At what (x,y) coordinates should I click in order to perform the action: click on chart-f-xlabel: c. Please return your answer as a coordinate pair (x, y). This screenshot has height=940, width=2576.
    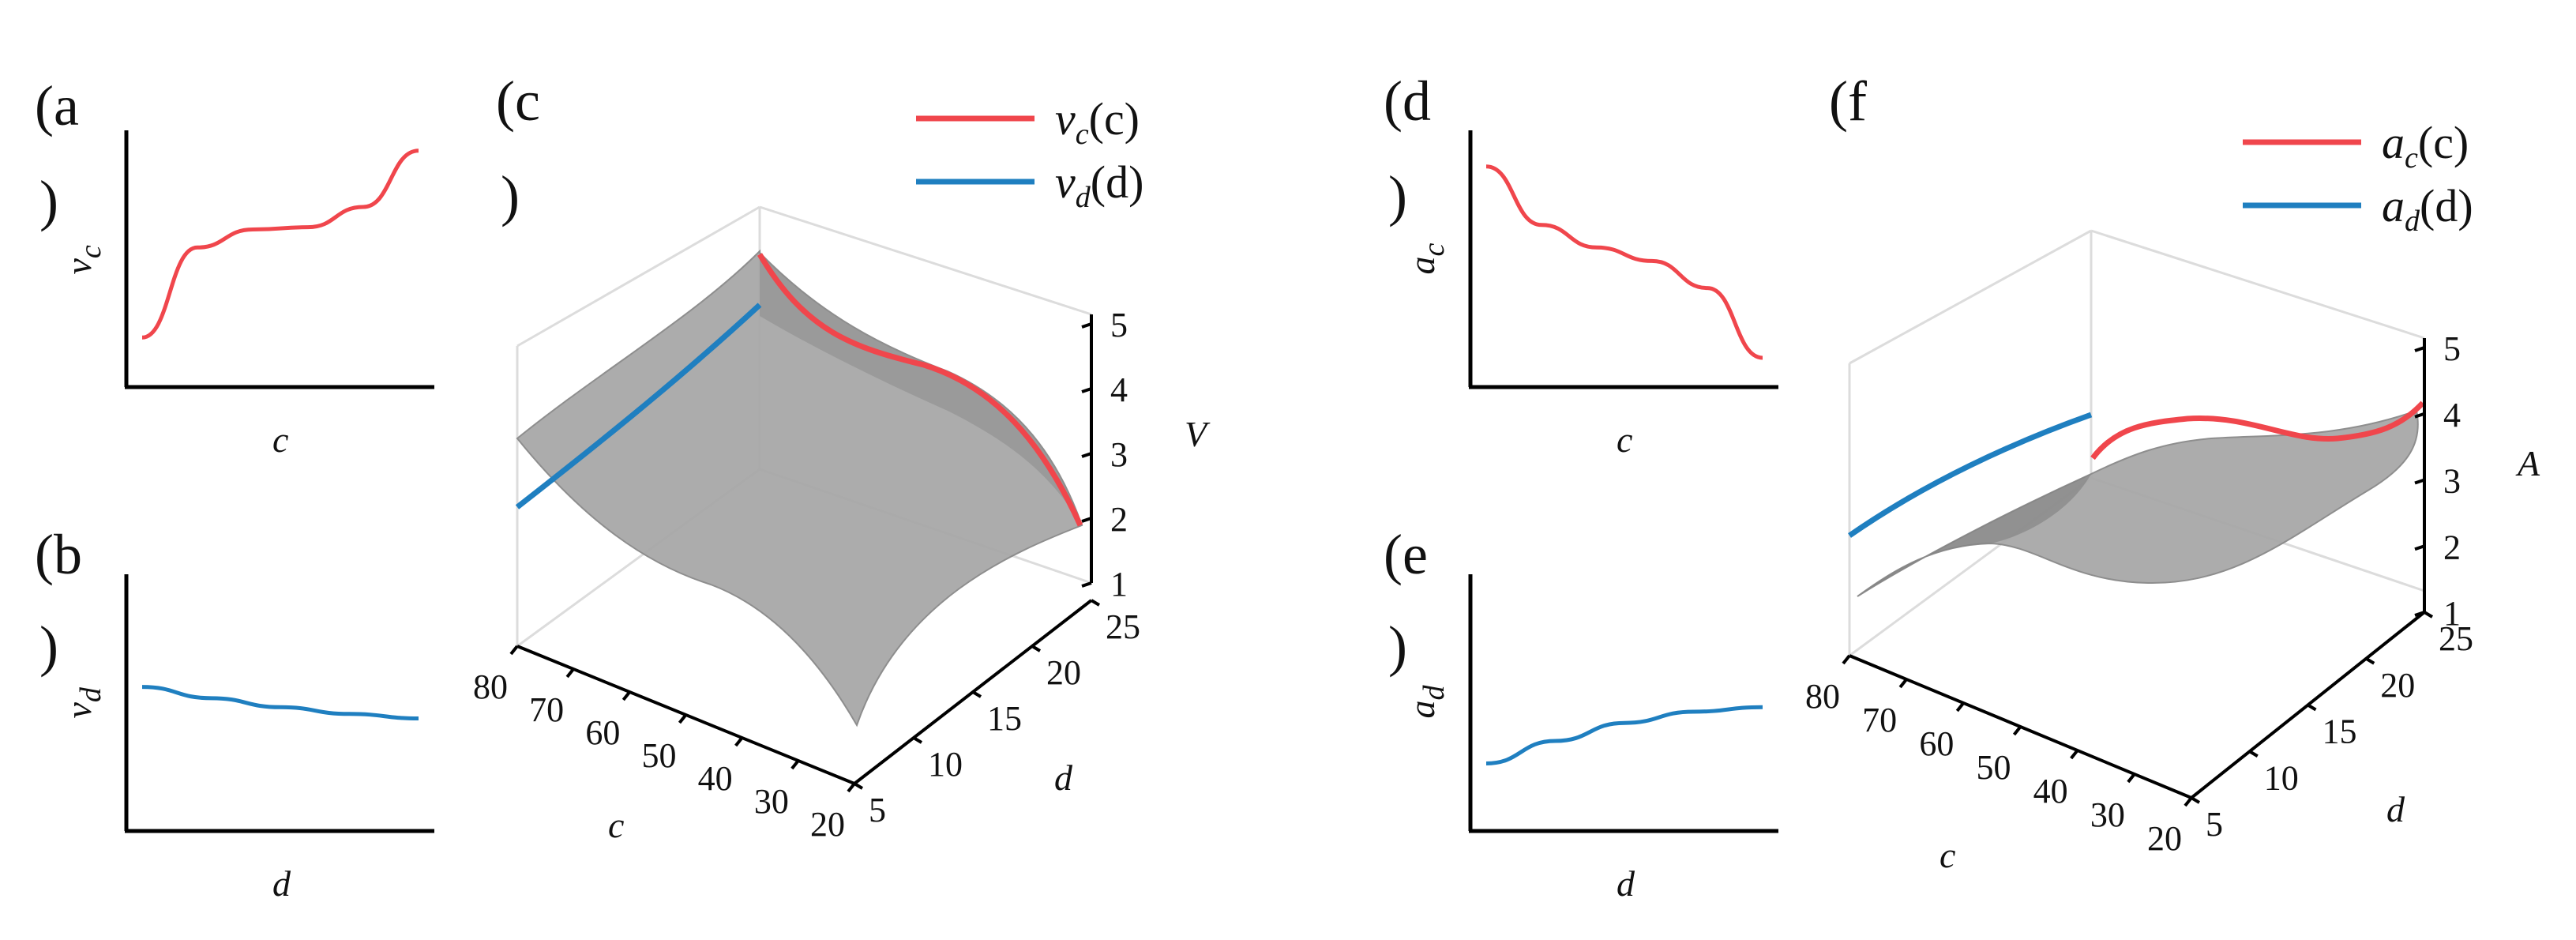
    Looking at the image, I should click on (1947, 855).